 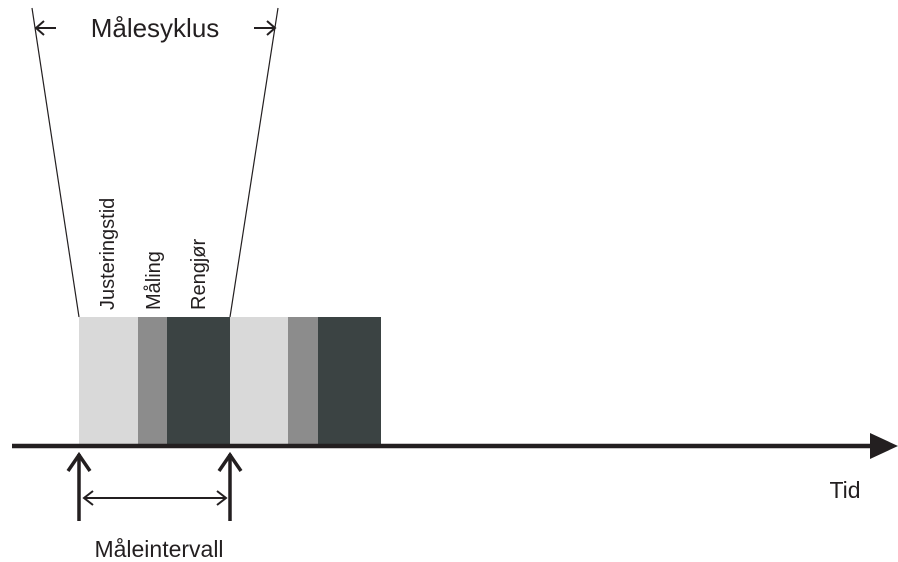 I want to click on cycle1-adjust-block, so click(x=108, y=381).